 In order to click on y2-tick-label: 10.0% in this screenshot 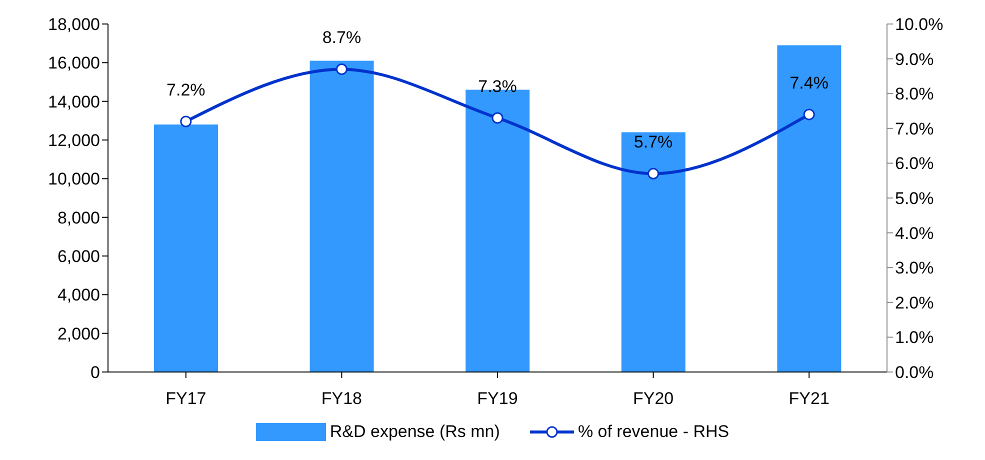, I will do `click(919, 24)`.